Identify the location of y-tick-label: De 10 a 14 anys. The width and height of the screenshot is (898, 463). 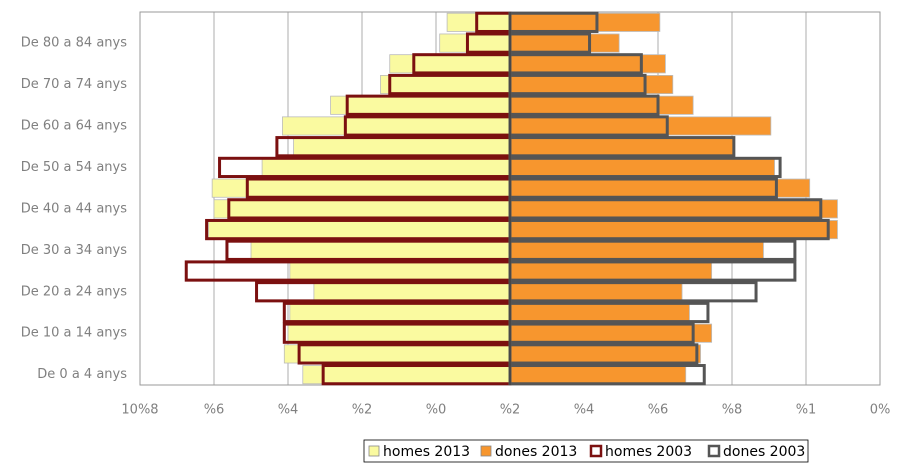
(74, 333).